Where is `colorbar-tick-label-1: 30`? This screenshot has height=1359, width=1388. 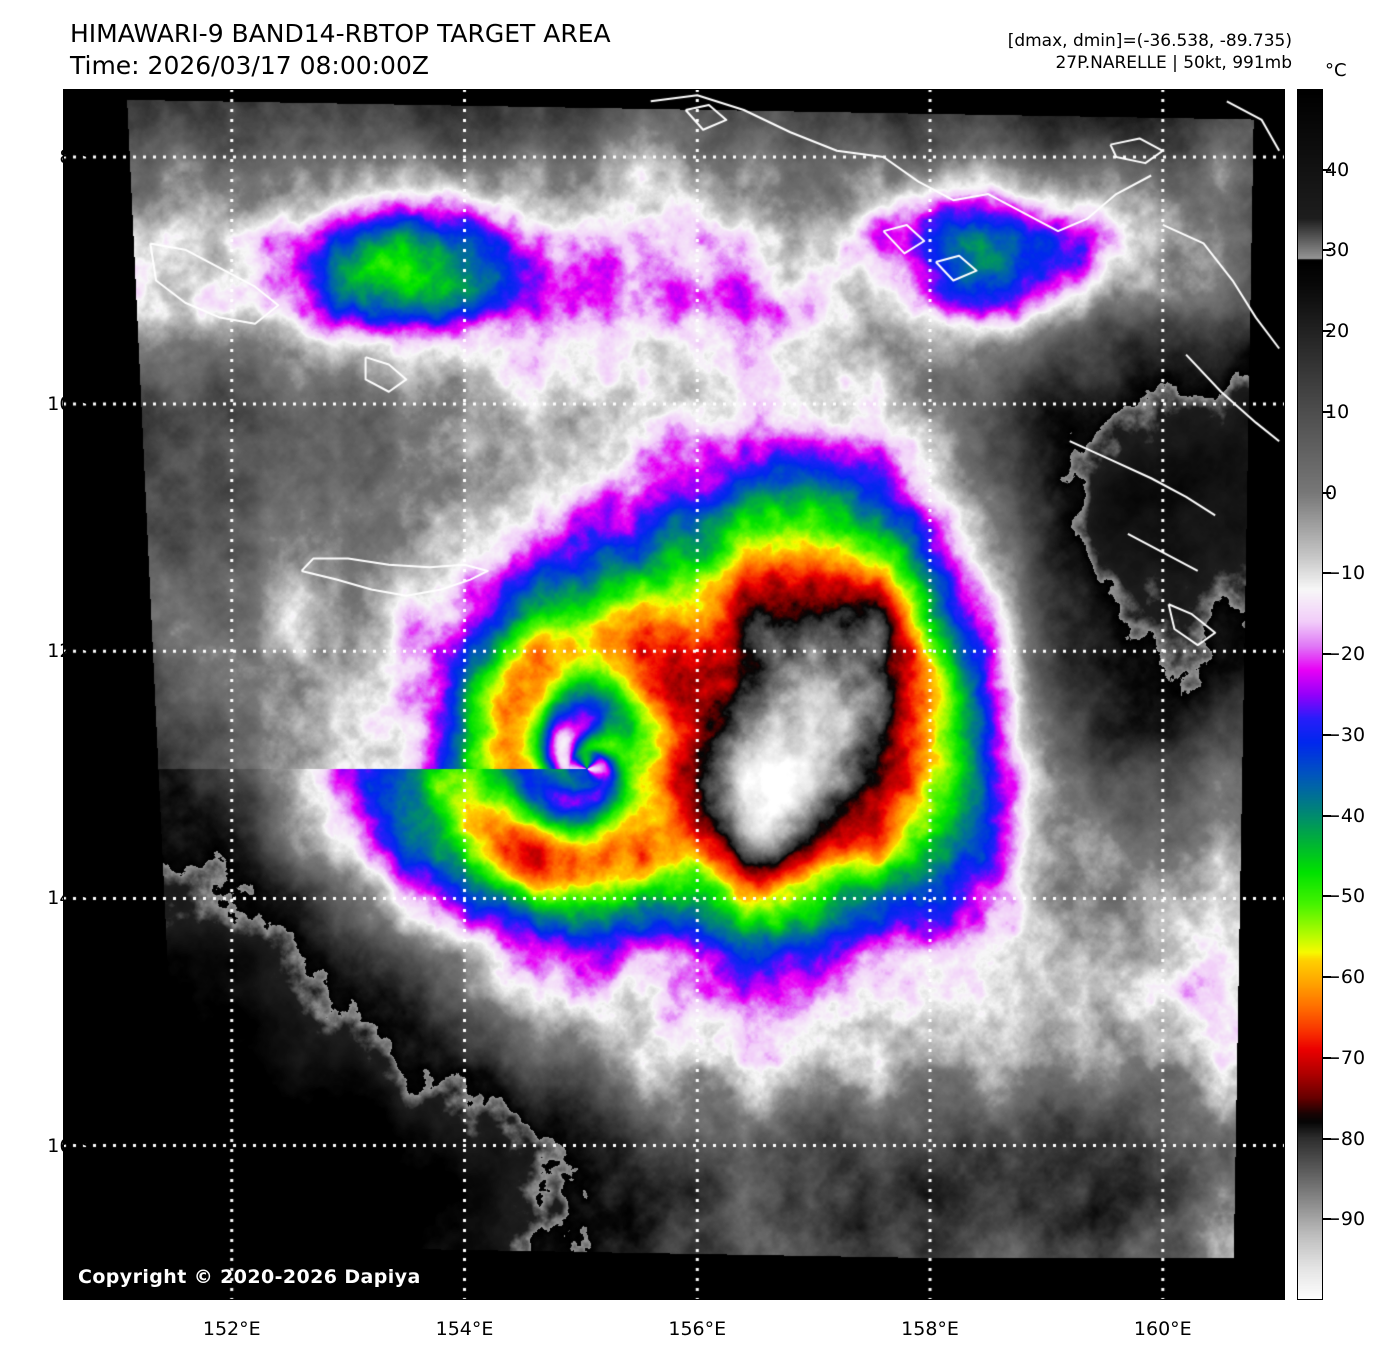 colorbar-tick-label-1: 30 is located at coordinates (1337, 250).